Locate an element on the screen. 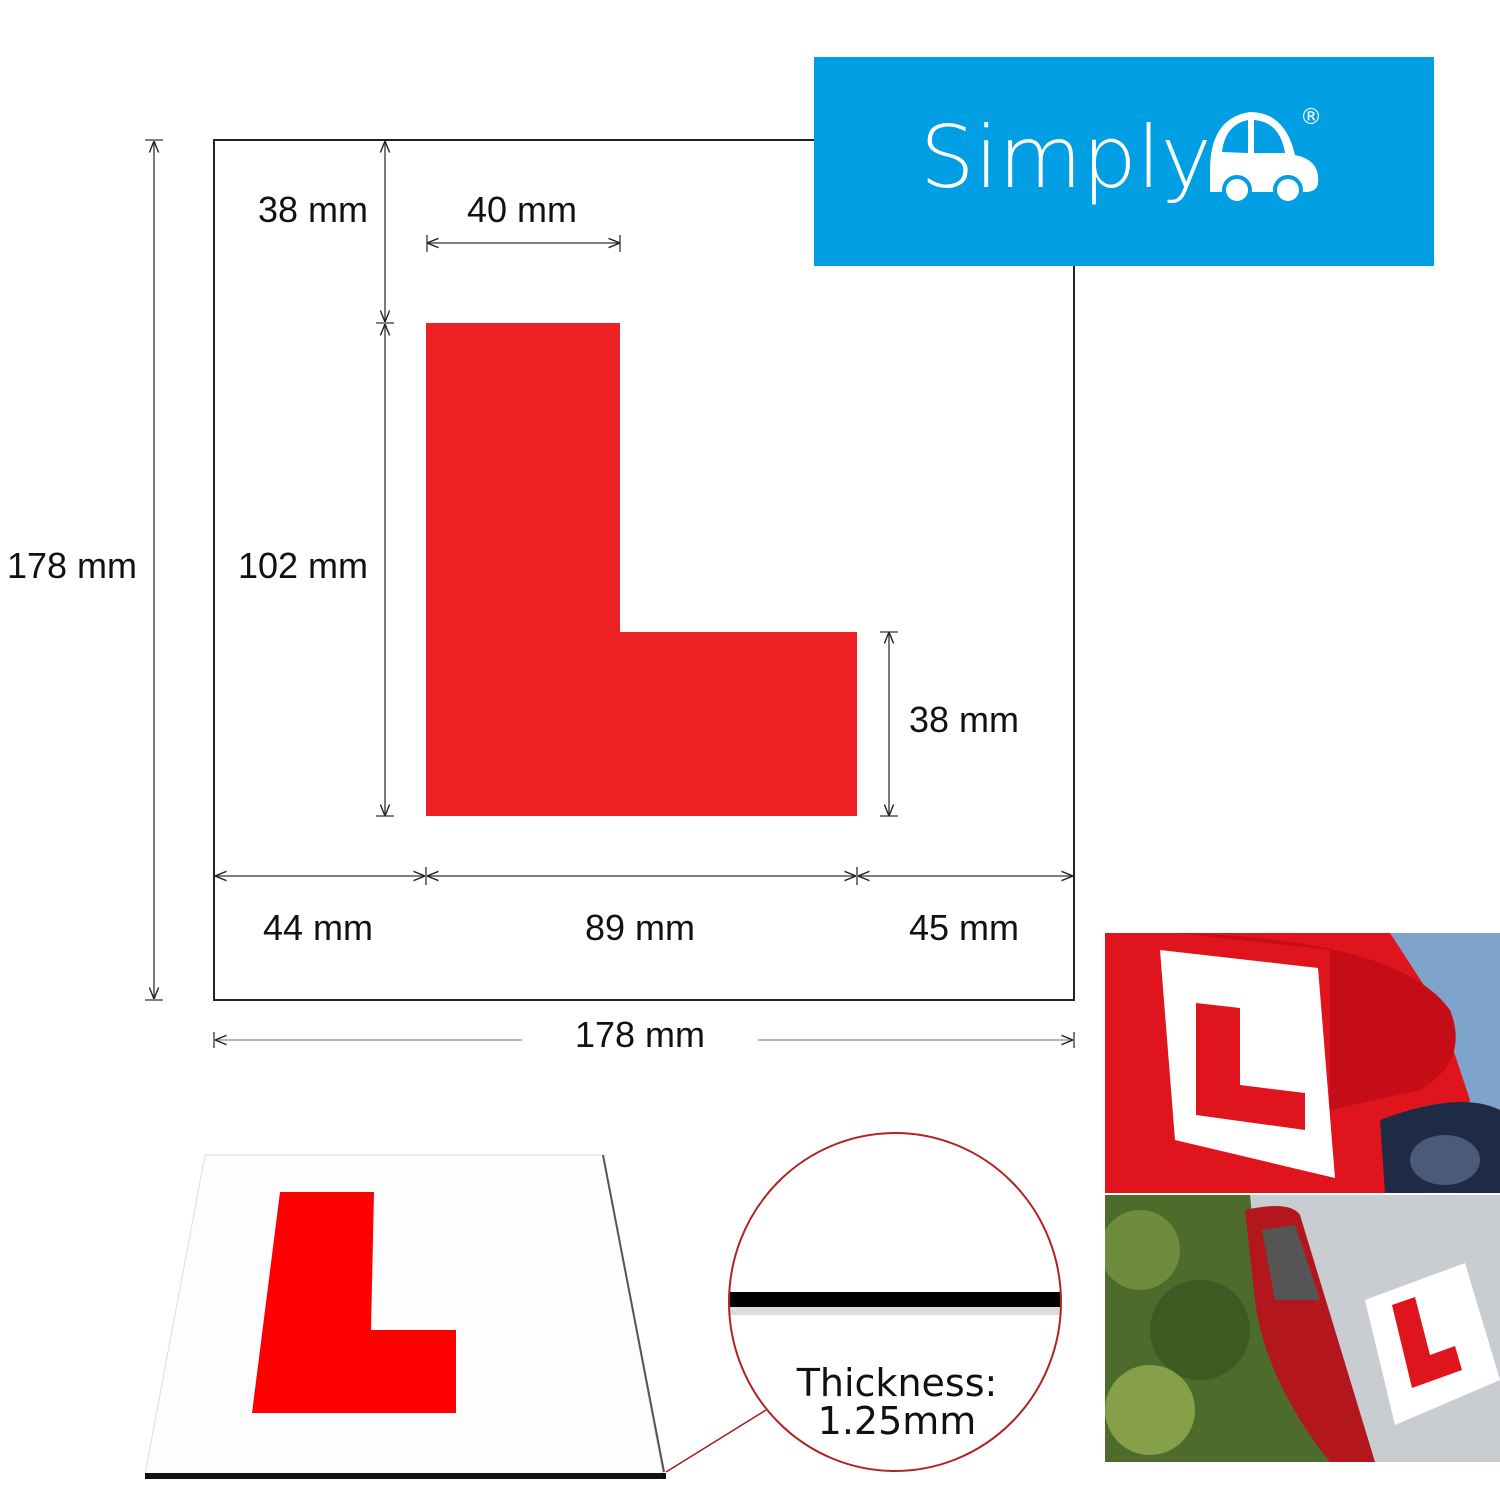 Image resolution: width=1500 pixels, height=1500 pixels. car-rear-spoiler-photo is located at coordinates (1302, 1063).